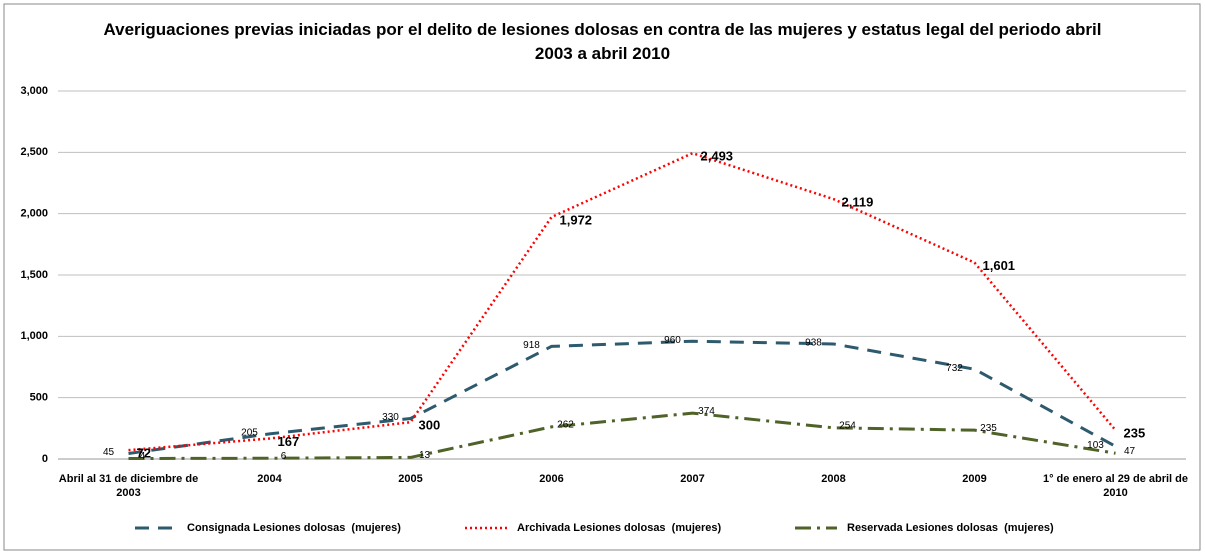 The width and height of the screenshot is (1205, 555). Describe the element at coordinates (551, 479) in the screenshot. I see `x-tick-label: 2006` at that location.